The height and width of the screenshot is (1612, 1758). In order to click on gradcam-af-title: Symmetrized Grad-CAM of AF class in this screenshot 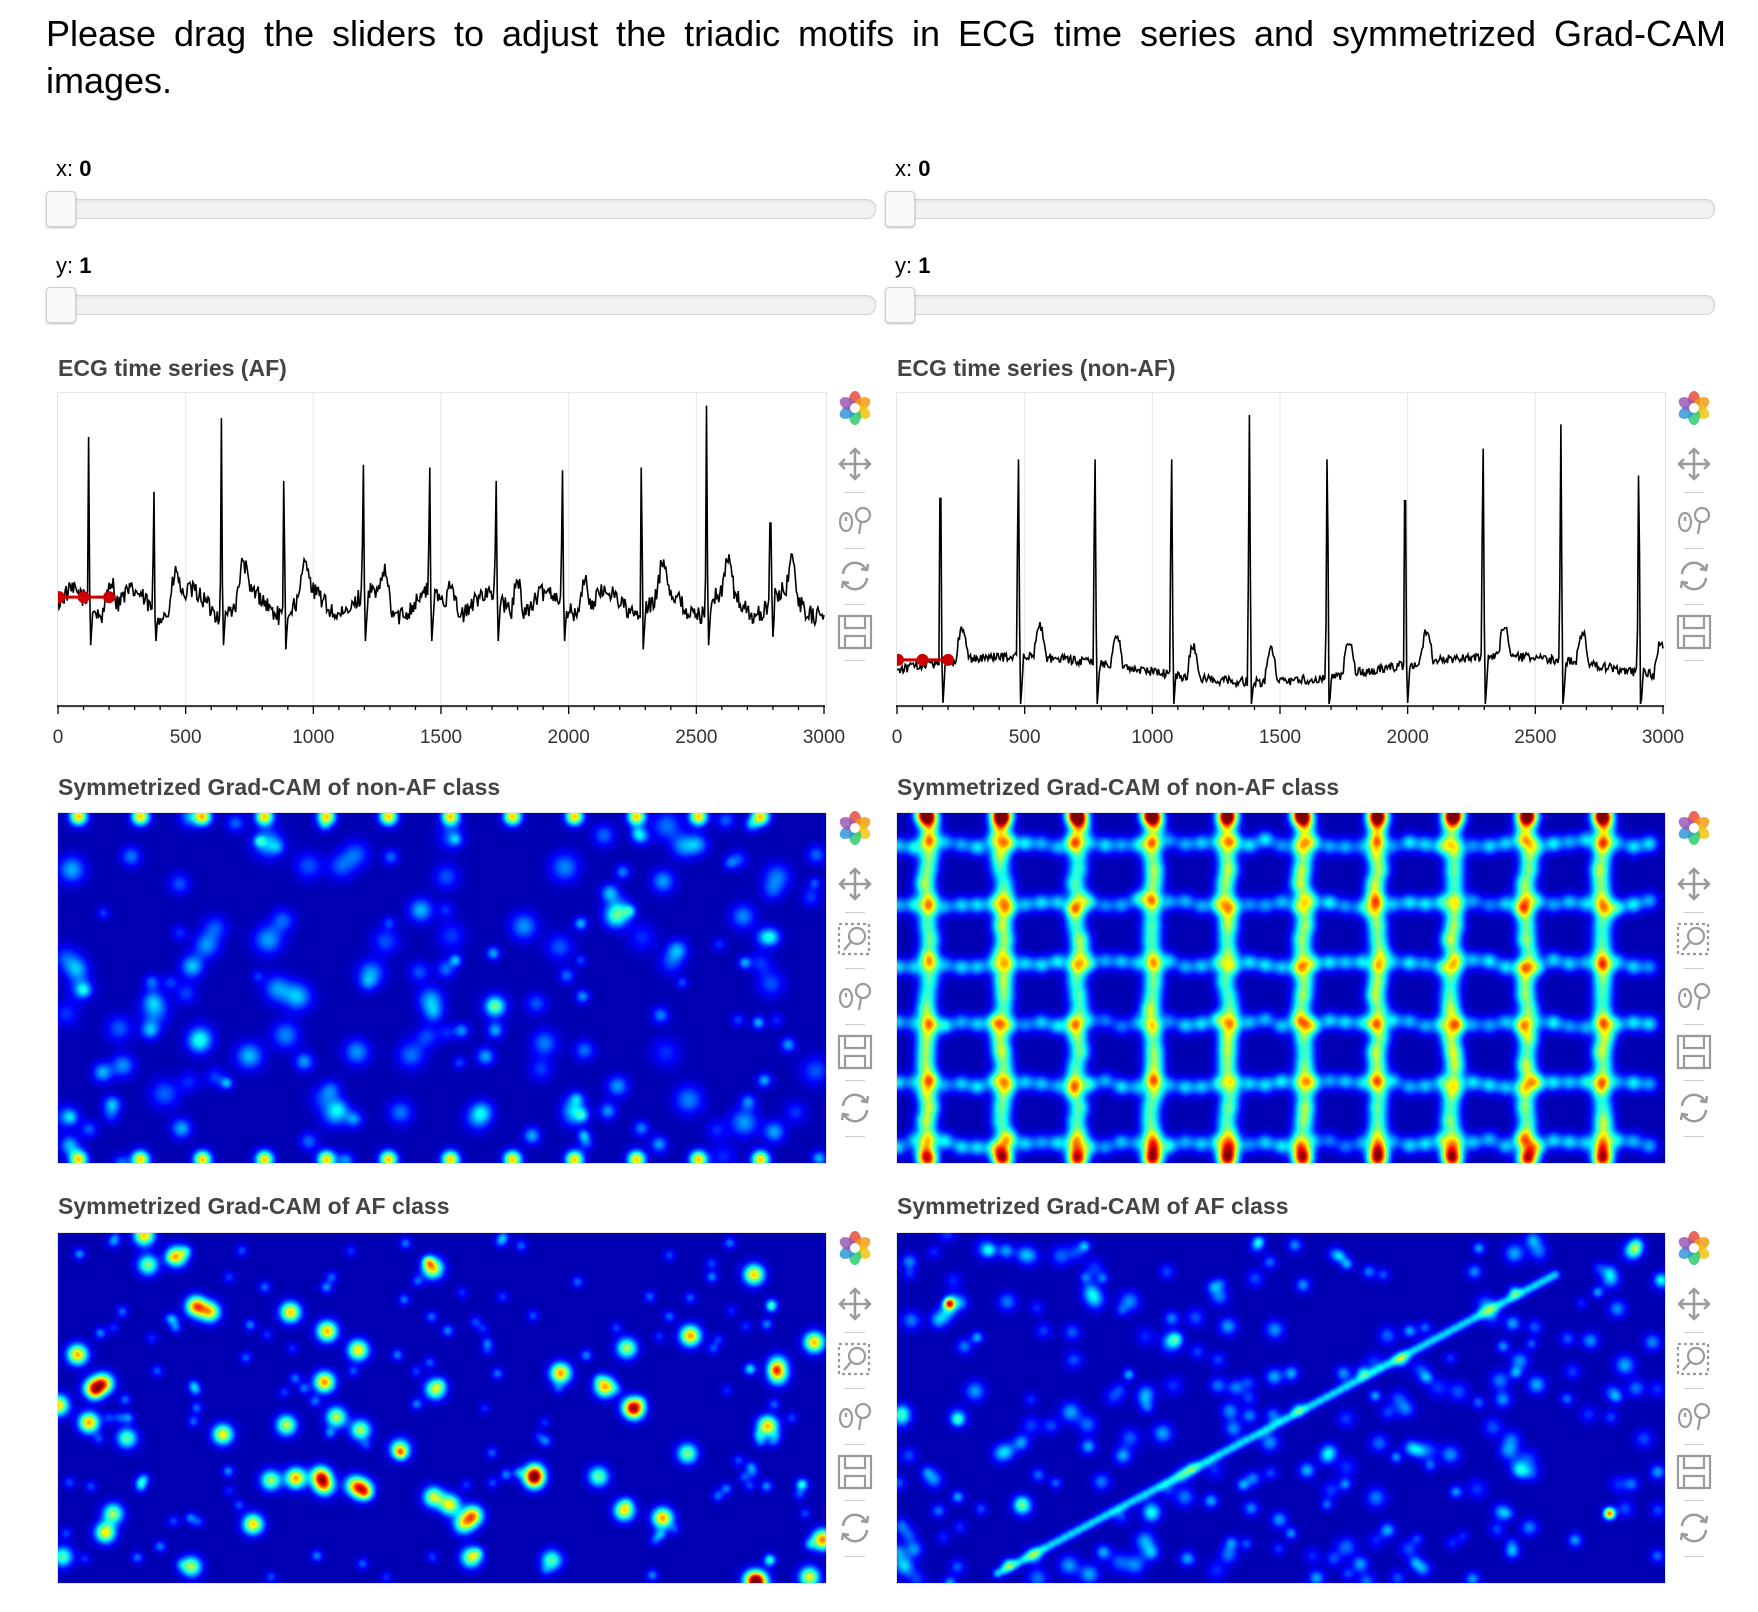, I will do `click(254, 1206)`.